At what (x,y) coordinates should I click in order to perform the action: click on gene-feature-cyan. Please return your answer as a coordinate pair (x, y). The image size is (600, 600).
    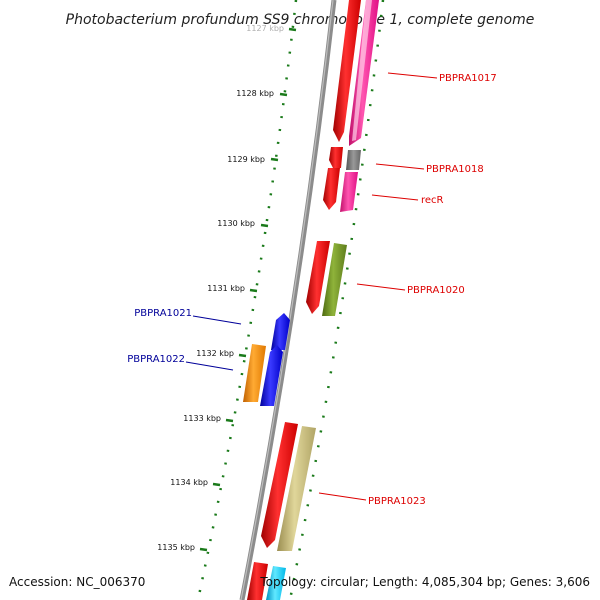
    Looking at the image, I should click on (276, 583).